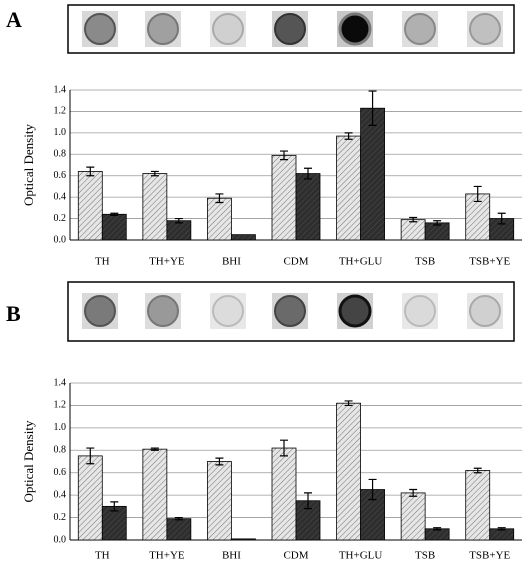 The image size is (529, 565). I want to click on panel-label: B, so click(13, 313).